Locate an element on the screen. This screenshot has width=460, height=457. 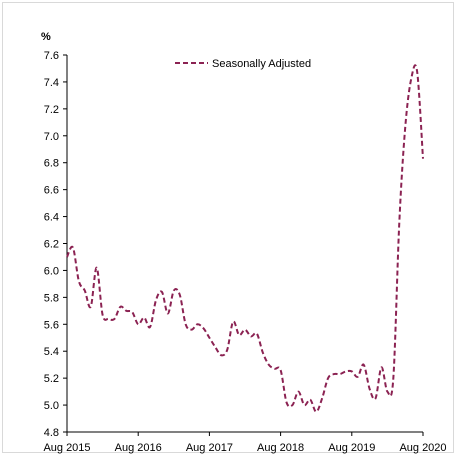
legend-label: Seasonally Adjusted is located at coordinates (261, 64).